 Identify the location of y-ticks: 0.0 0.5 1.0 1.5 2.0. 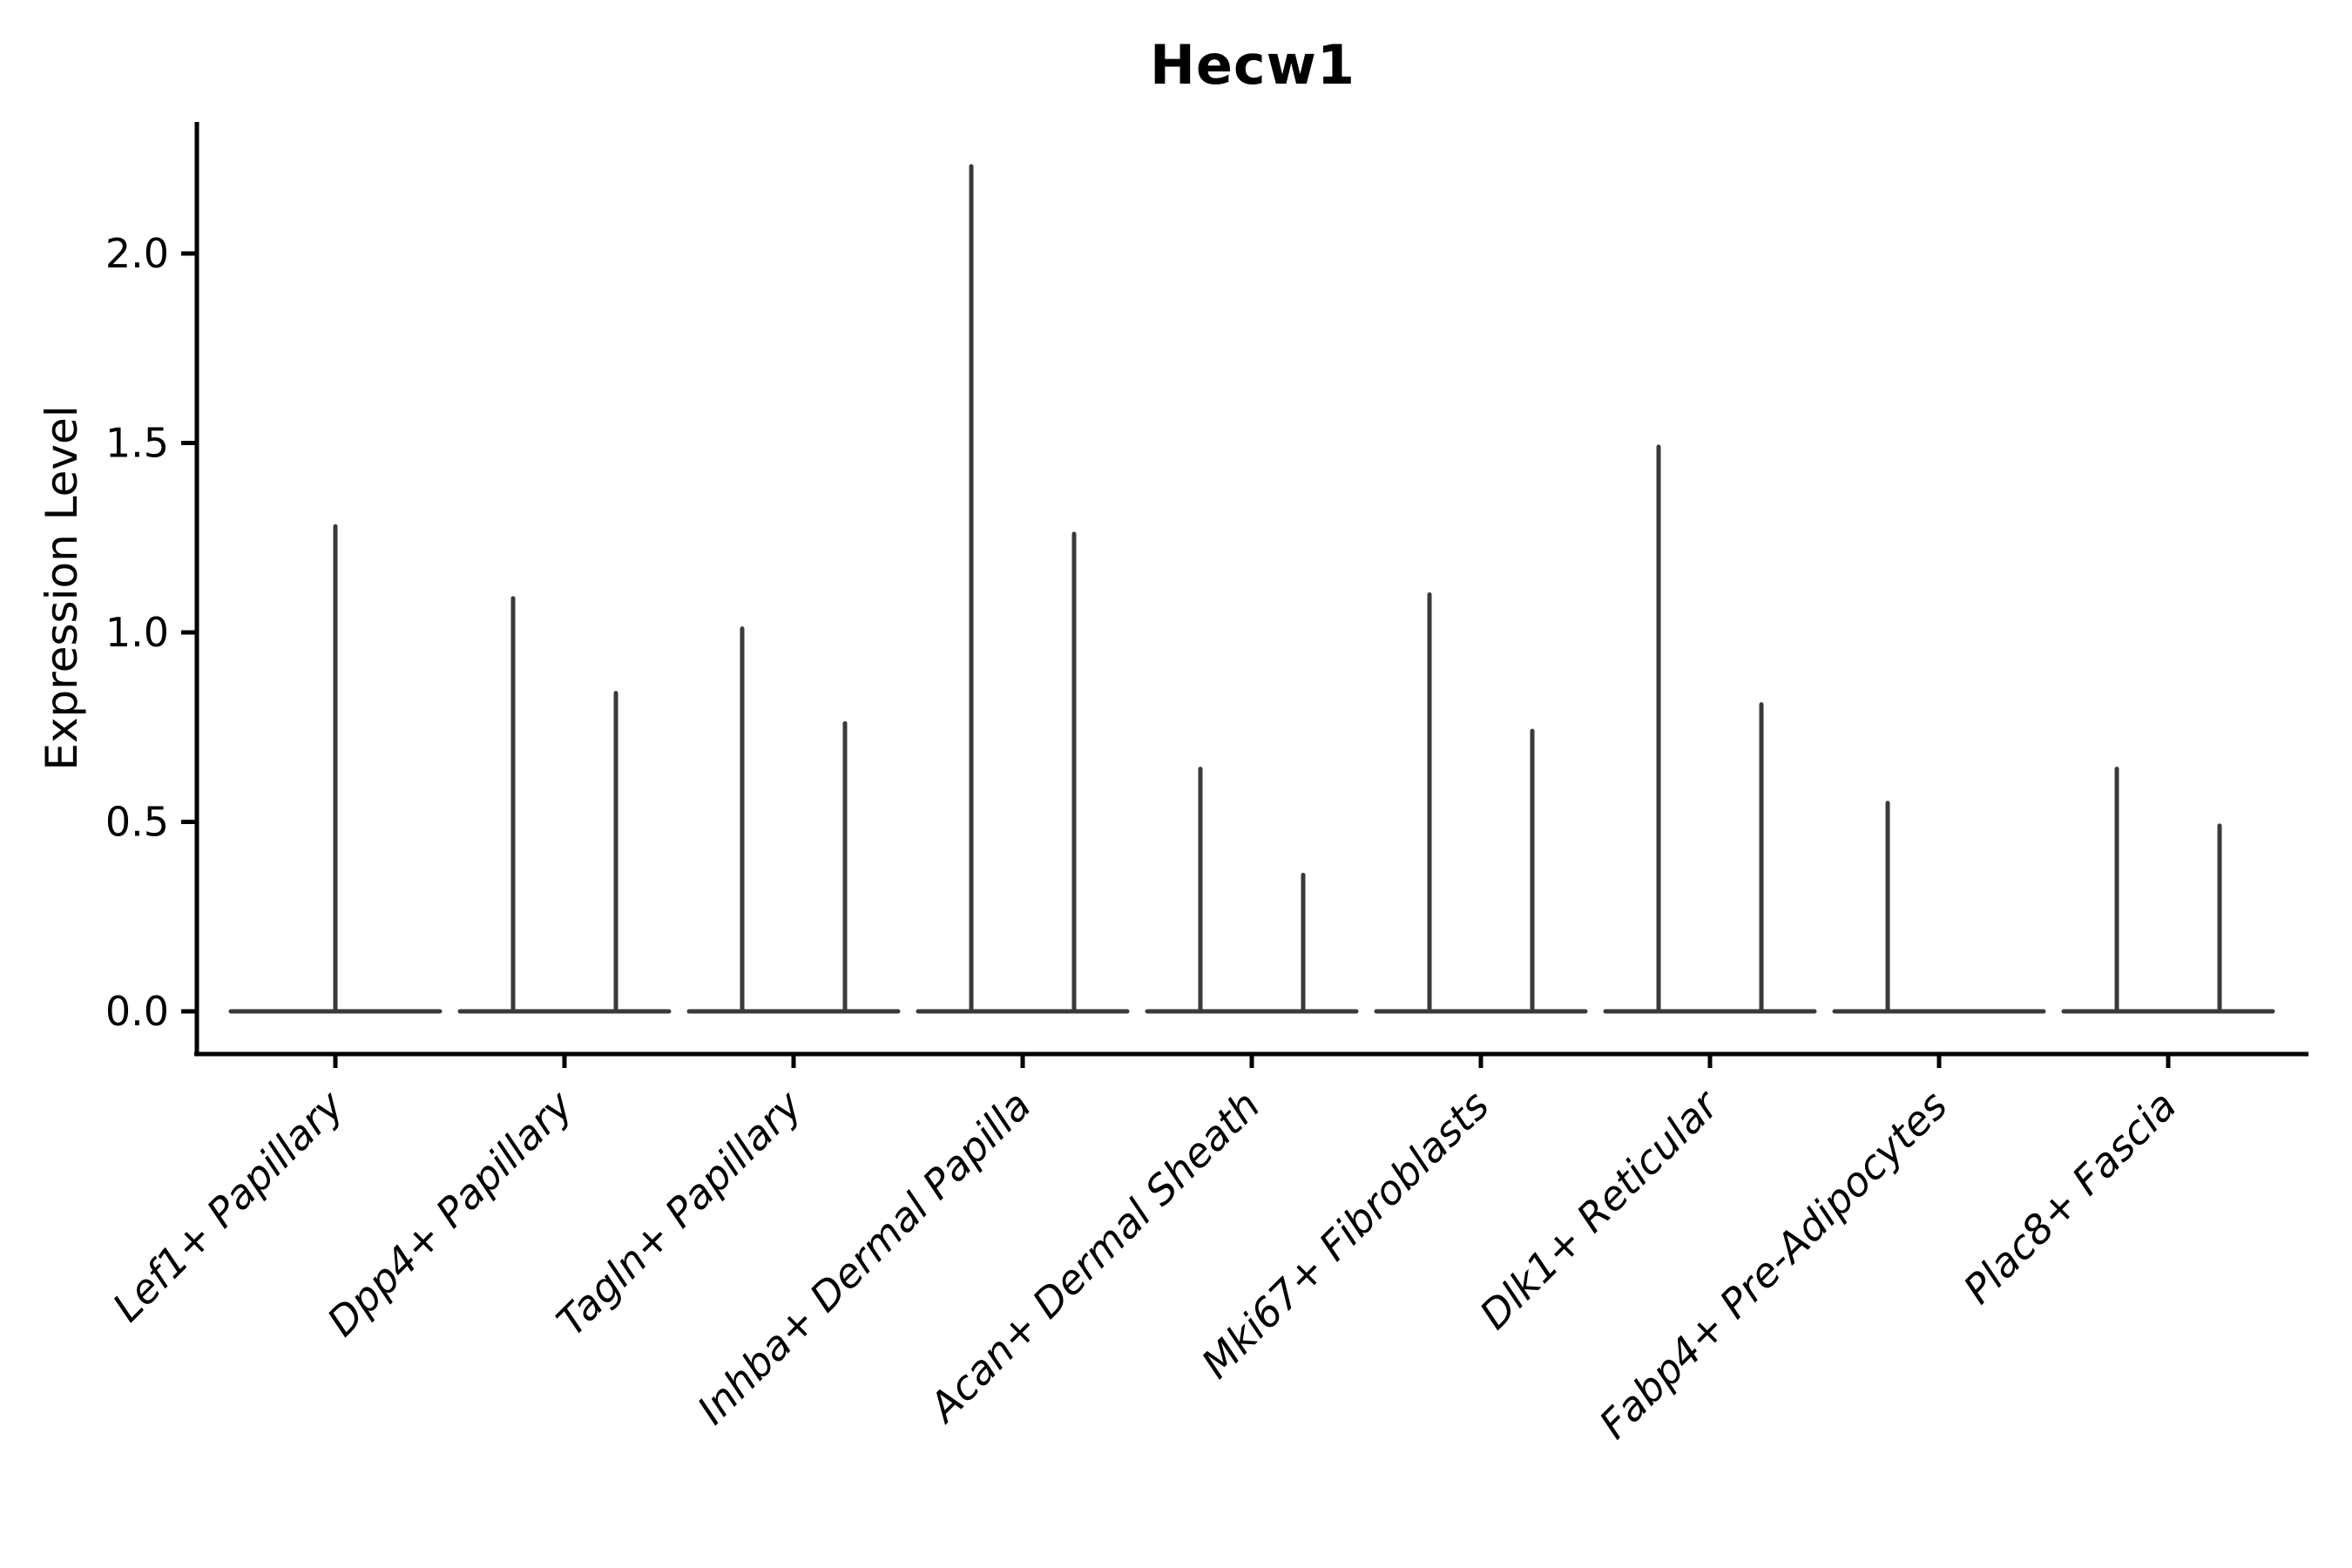
(151, 633).